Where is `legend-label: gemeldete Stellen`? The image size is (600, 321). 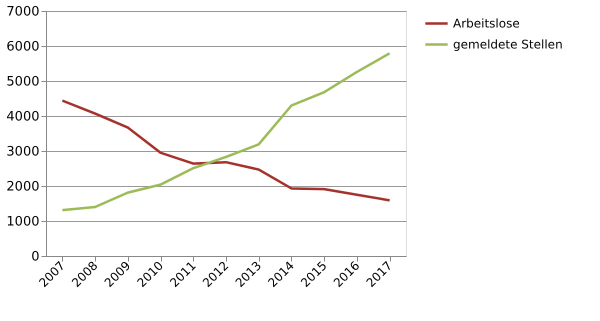 legend-label: gemeldete Stellen is located at coordinates (508, 45).